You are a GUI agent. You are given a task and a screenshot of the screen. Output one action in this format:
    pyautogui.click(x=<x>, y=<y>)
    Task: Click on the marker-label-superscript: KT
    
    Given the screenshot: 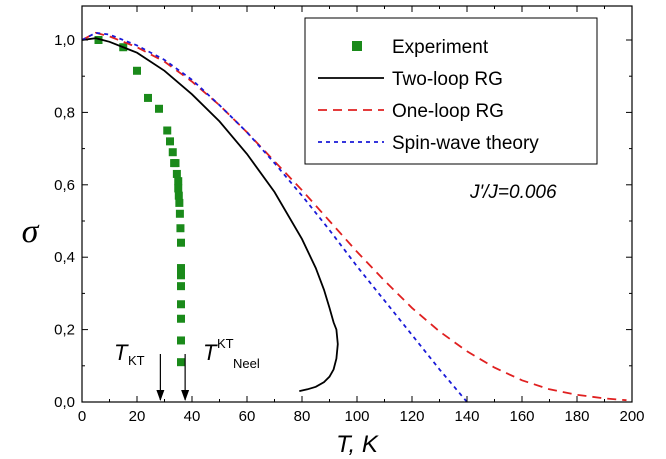 What is the action you would take?
    pyautogui.click(x=225, y=343)
    